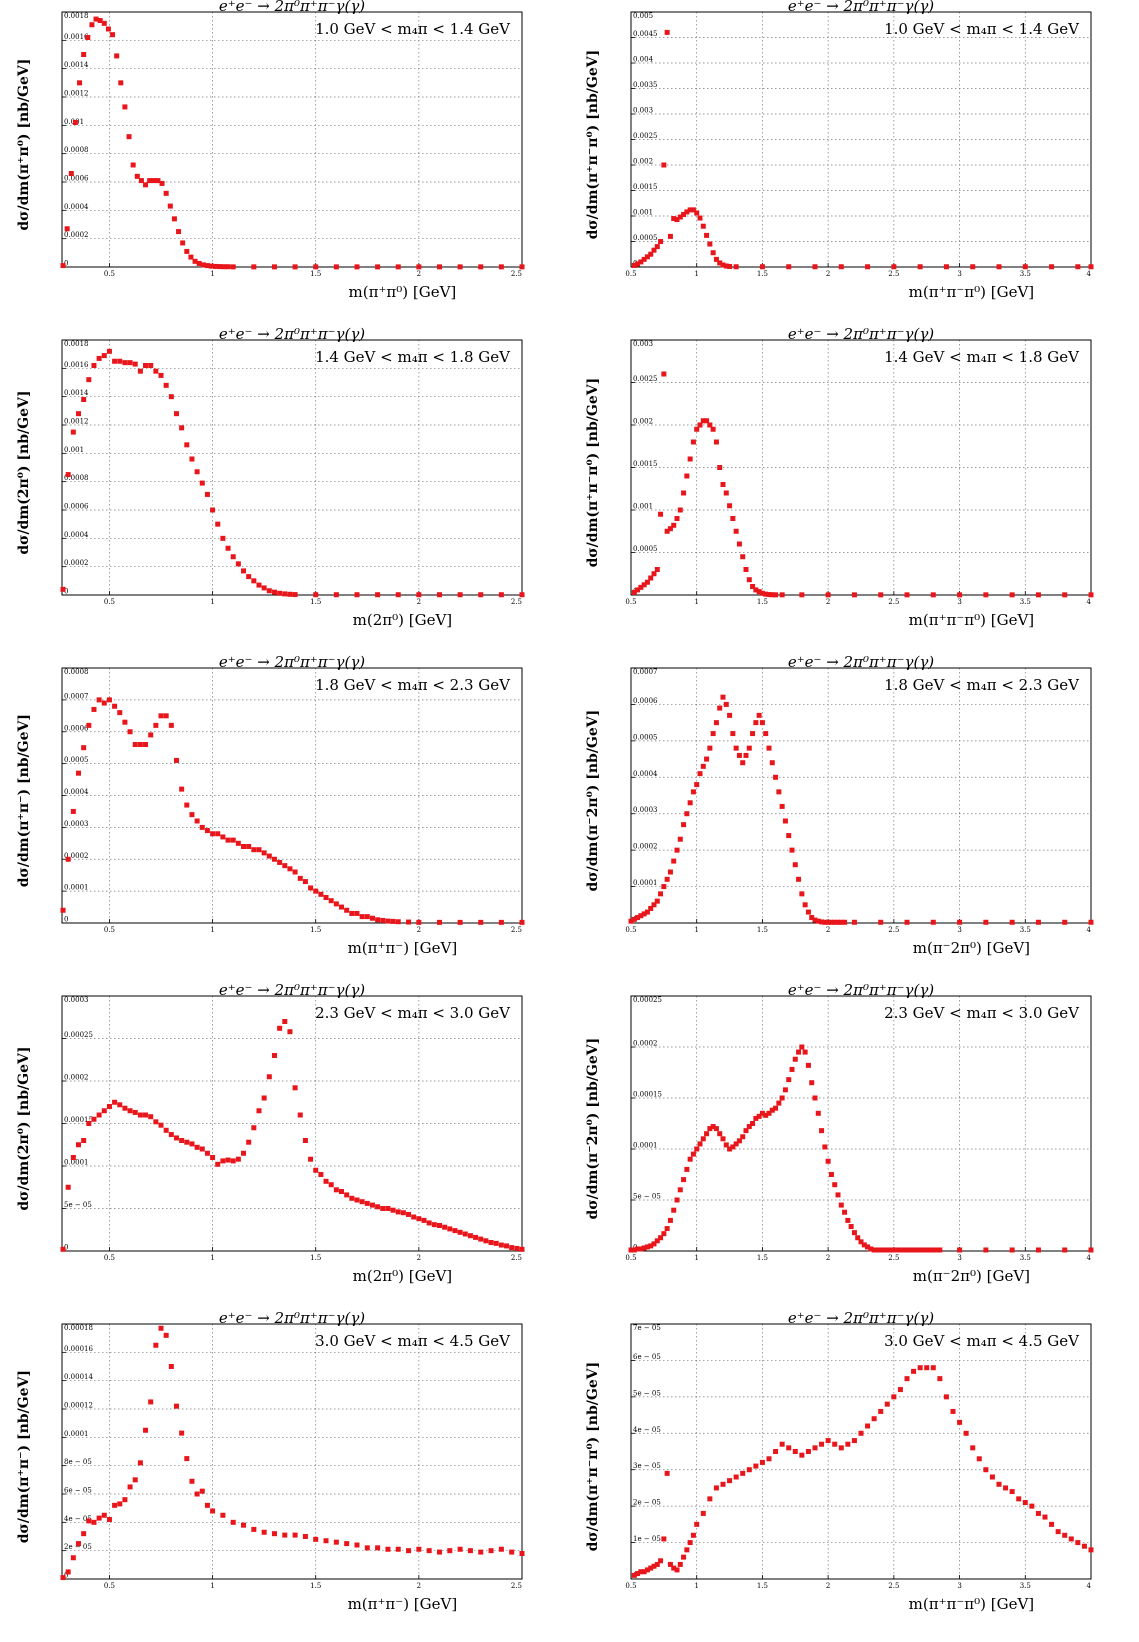  Describe the element at coordinates (643, 162) in the screenshot. I see `y-tick-label: 0.002` at that location.